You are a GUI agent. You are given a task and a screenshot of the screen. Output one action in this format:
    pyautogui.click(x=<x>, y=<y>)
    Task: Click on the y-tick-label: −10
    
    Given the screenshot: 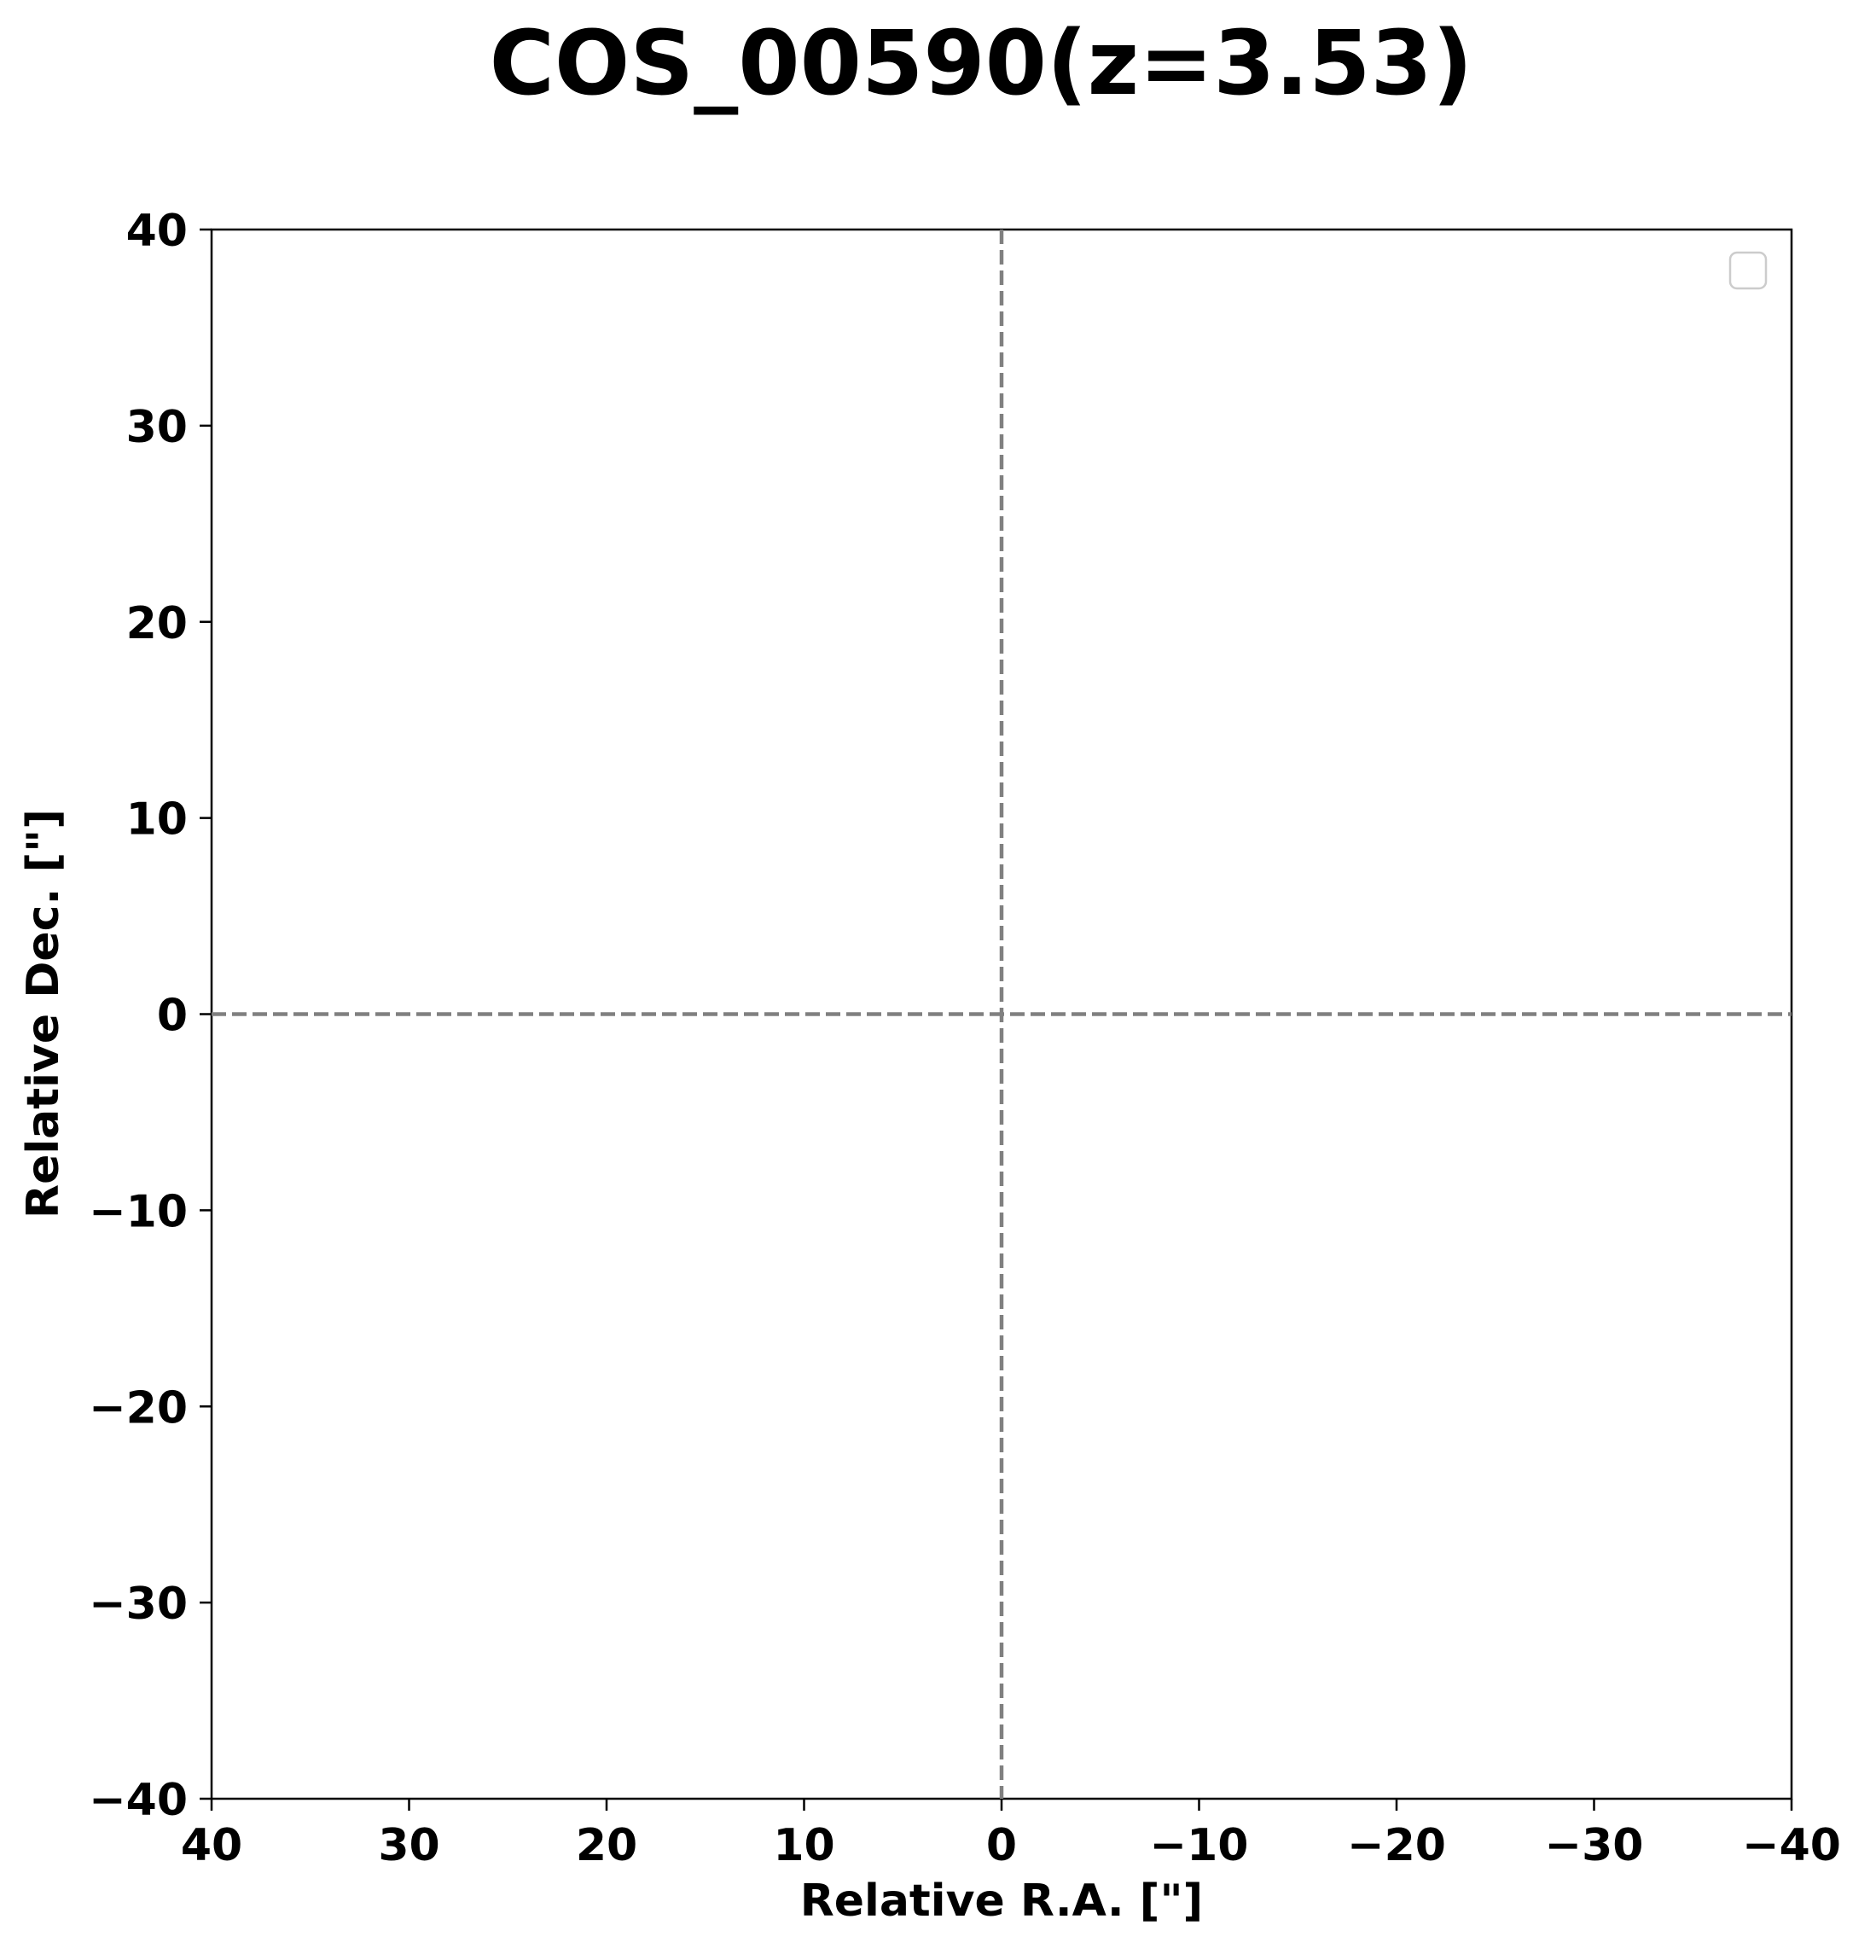 What is the action you would take?
    pyautogui.click(x=138, y=1211)
    